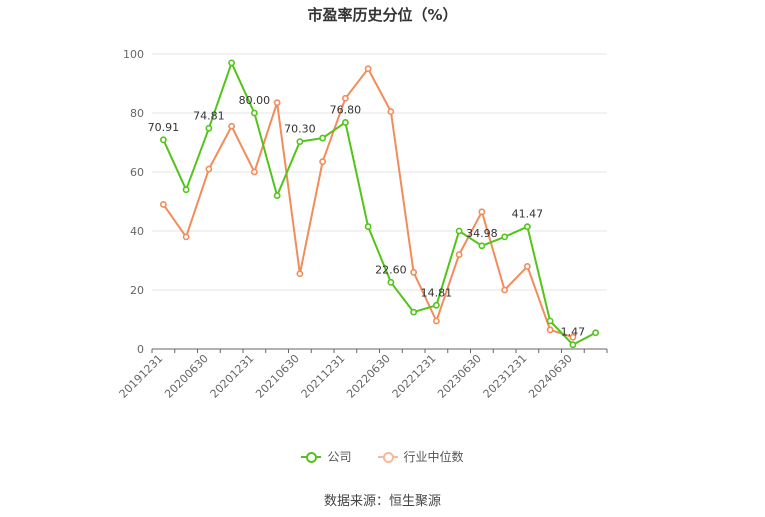 The height and width of the screenshot is (517, 765). What do you see at coordinates (323, 376) in the screenshot?
I see `x-tick-label-20211231: 20211231` at bounding box center [323, 376].